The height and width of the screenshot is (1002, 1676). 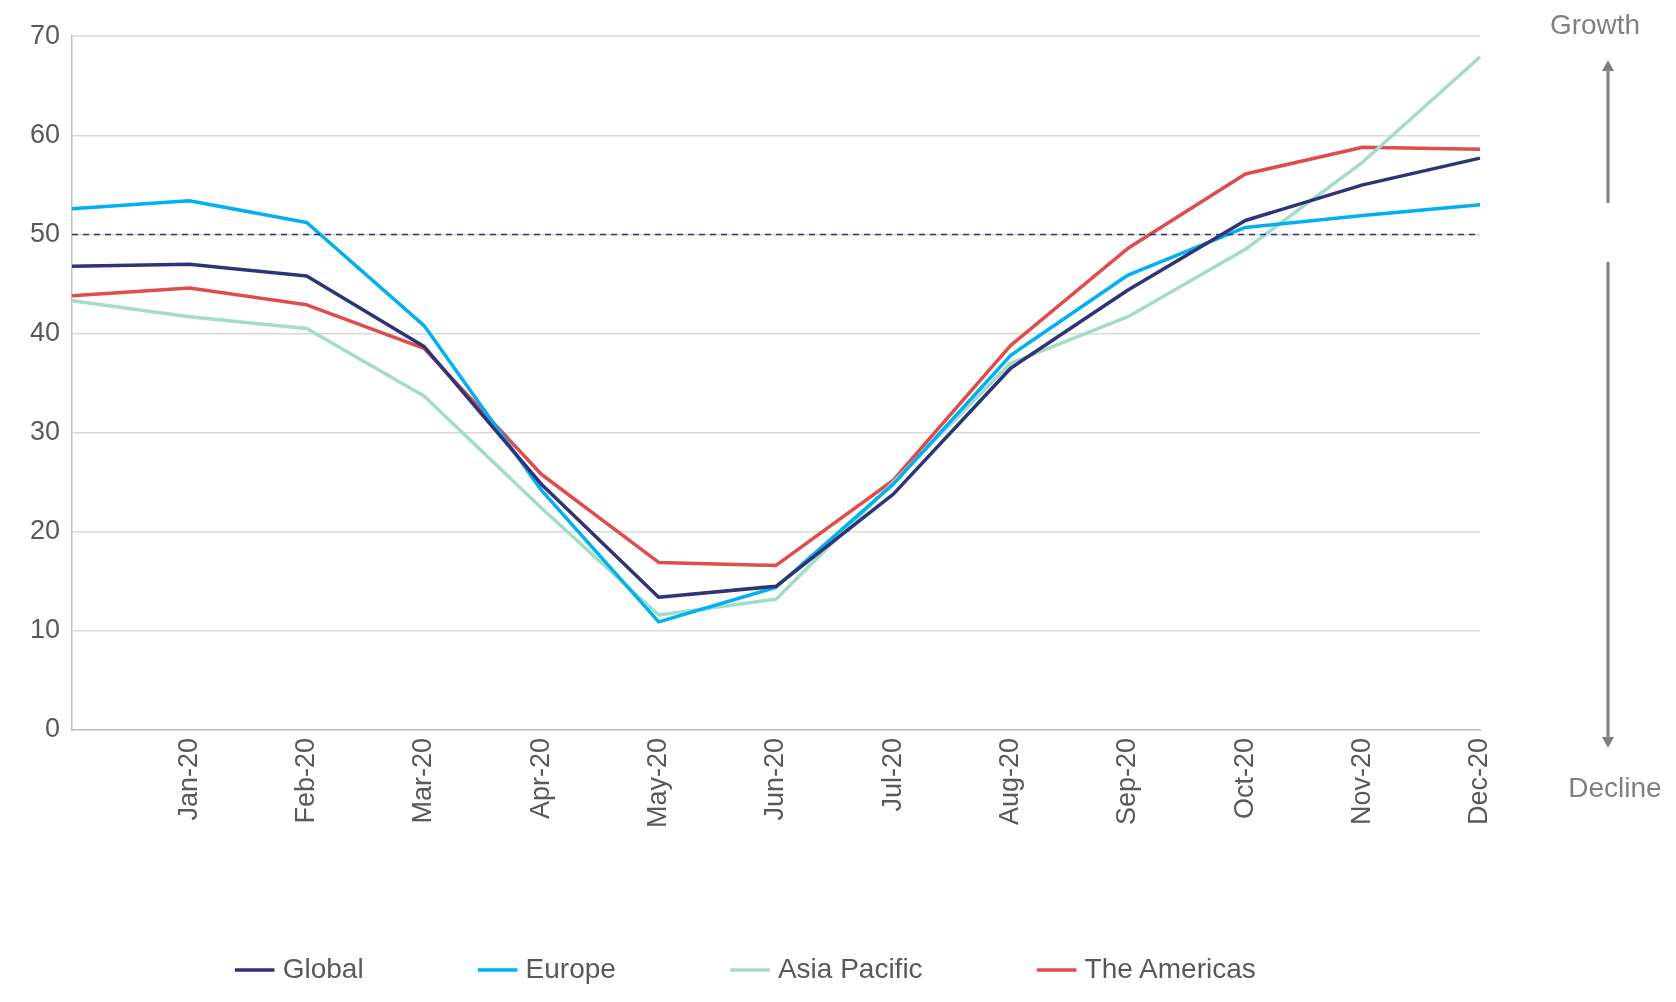 What do you see at coordinates (1243, 778) in the screenshot?
I see `x-tick-label: Oct-20` at bounding box center [1243, 778].